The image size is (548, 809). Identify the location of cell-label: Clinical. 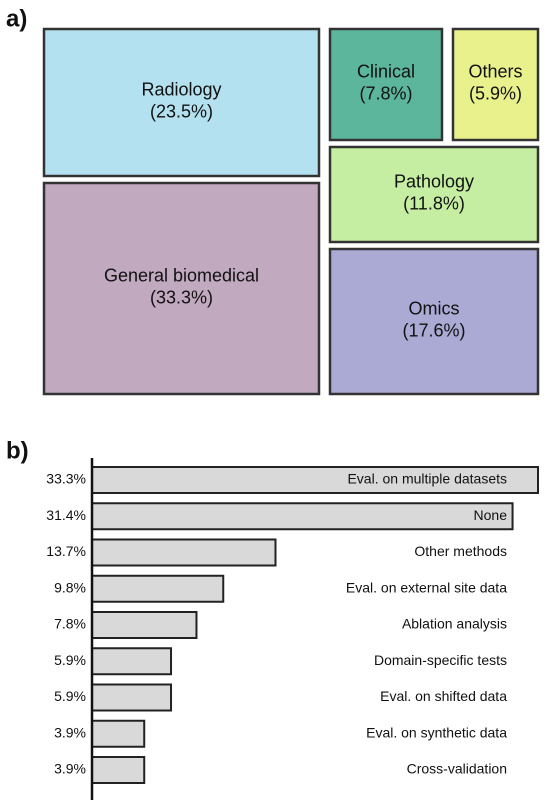
(386, 71).